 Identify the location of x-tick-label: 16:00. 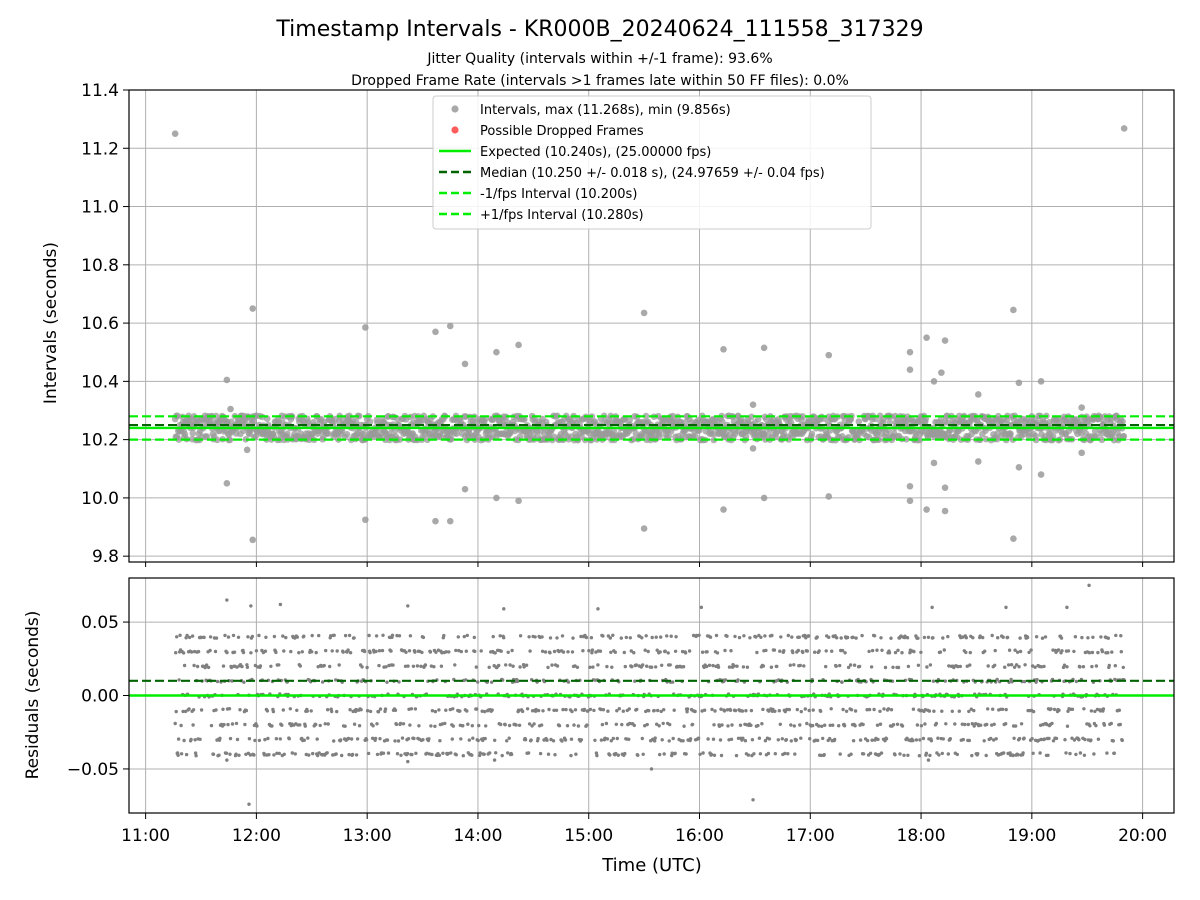
(699, 836).